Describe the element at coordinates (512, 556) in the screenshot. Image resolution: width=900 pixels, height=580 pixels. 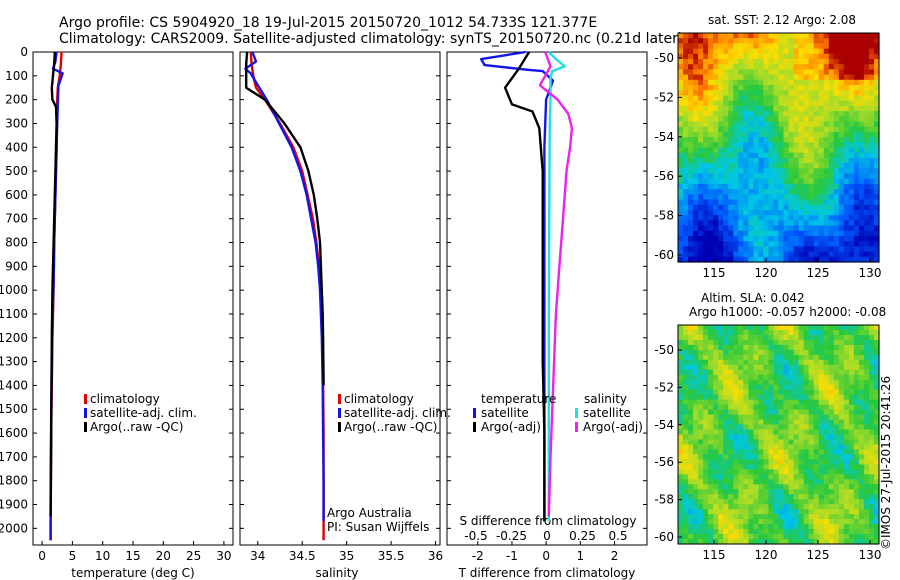
I see `difference-tick-label: -1` at that location.